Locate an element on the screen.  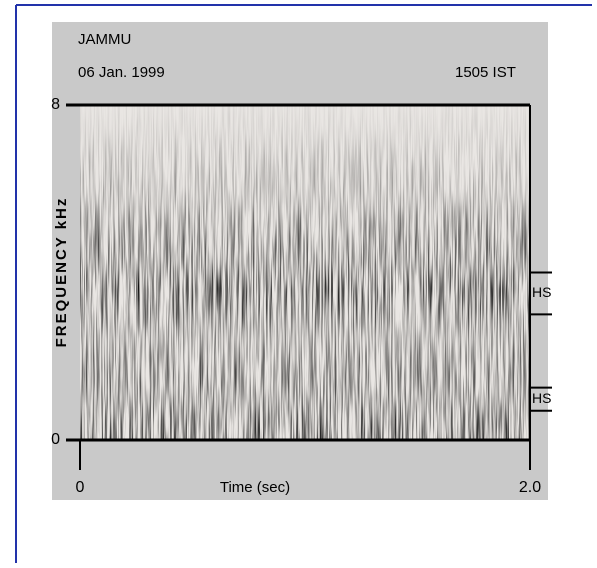
y-axis-label: FREQUENCY kHz is located at coordinates (61, 272).